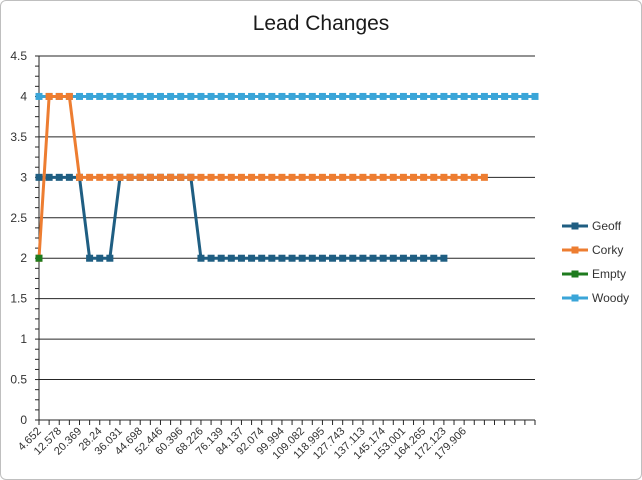 The height and width of the screenshot is (480, 642). What do you see at coordinates (18, 299) in the screenshot?
I see `y-tick-label: 1.5` at bounding box center [18, 299].